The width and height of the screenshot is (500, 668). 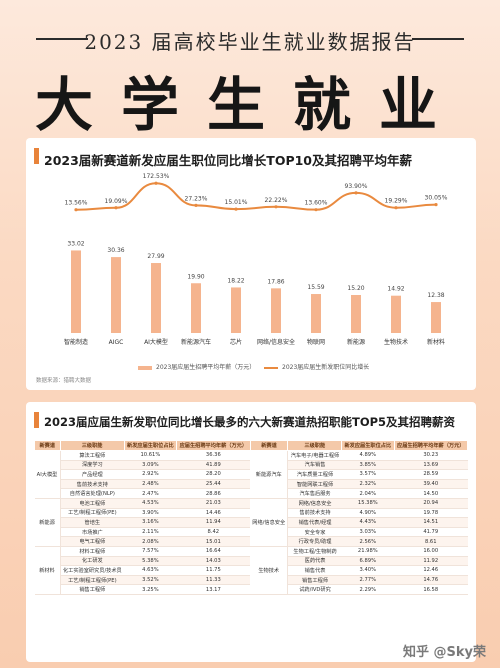 What do you see at coordinates (356, 186) in the screenshot?
I see `growth-label: 93.90%` at bounding box center [356, 186].